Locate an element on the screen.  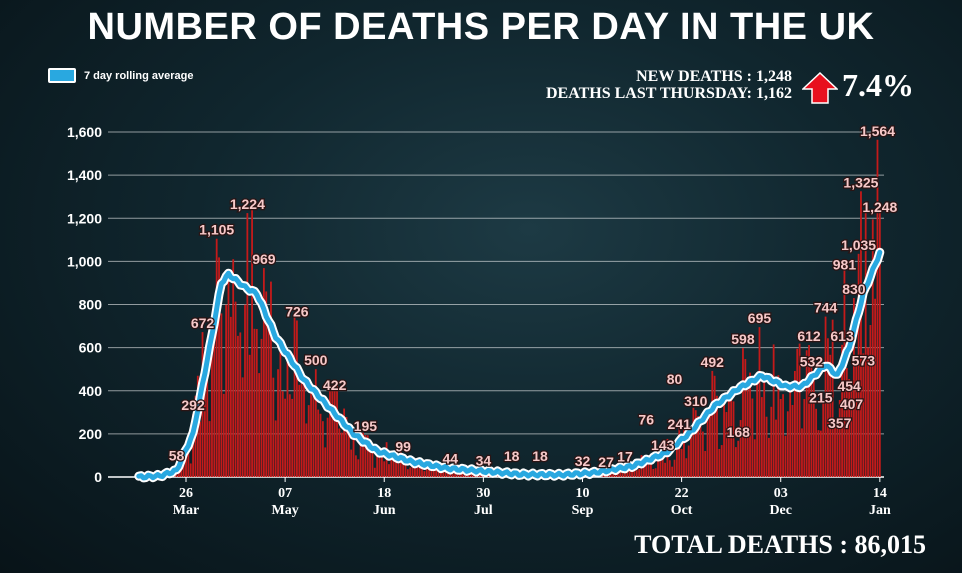
data-label: 18 is located at coordinates (540, 456).